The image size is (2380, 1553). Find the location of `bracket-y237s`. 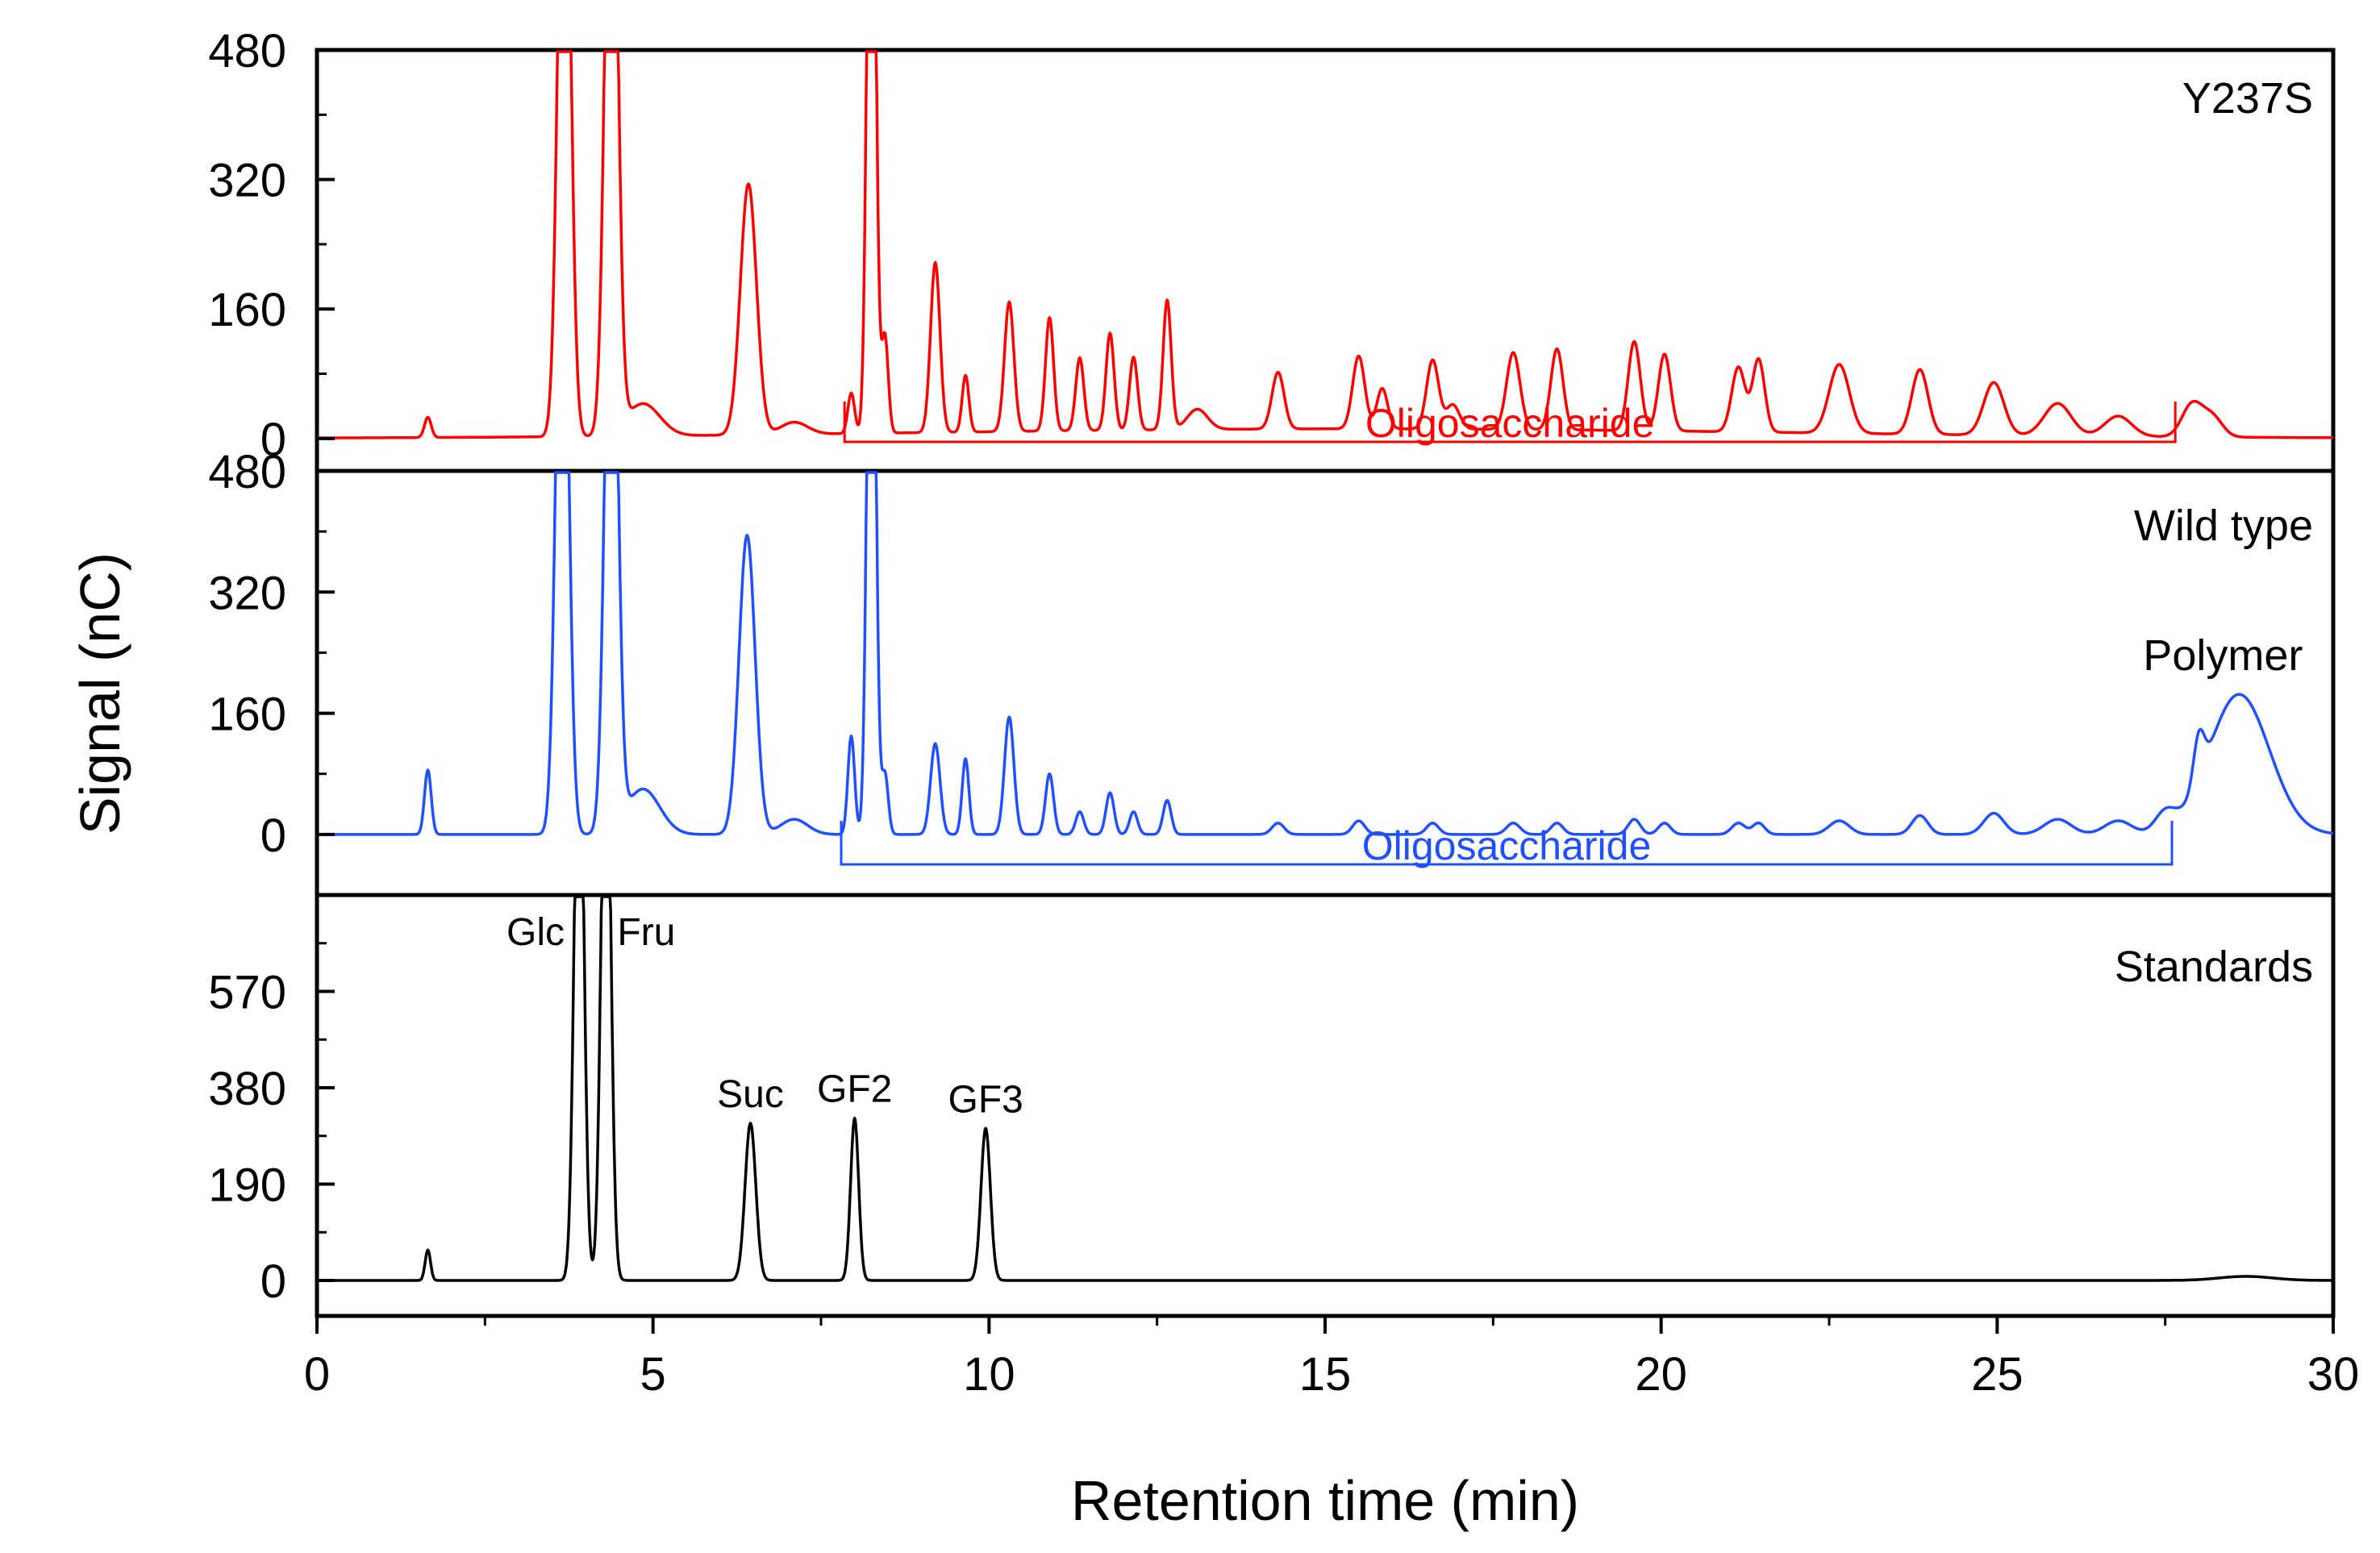

bracket-y237s is located at coordinates (1510, 422).